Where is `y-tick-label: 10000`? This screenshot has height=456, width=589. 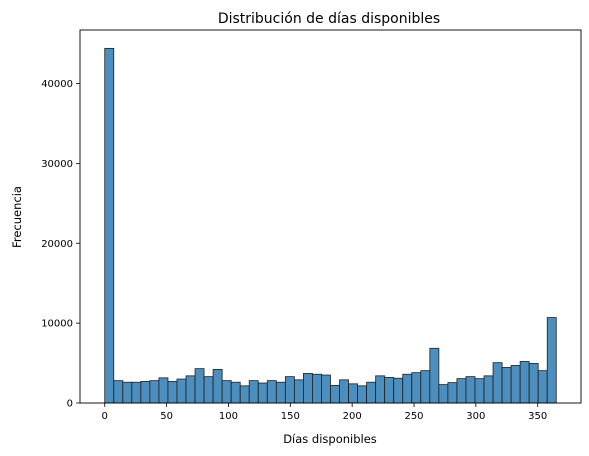
y-tick-label: 10000 is located at coordinates (57, 324).